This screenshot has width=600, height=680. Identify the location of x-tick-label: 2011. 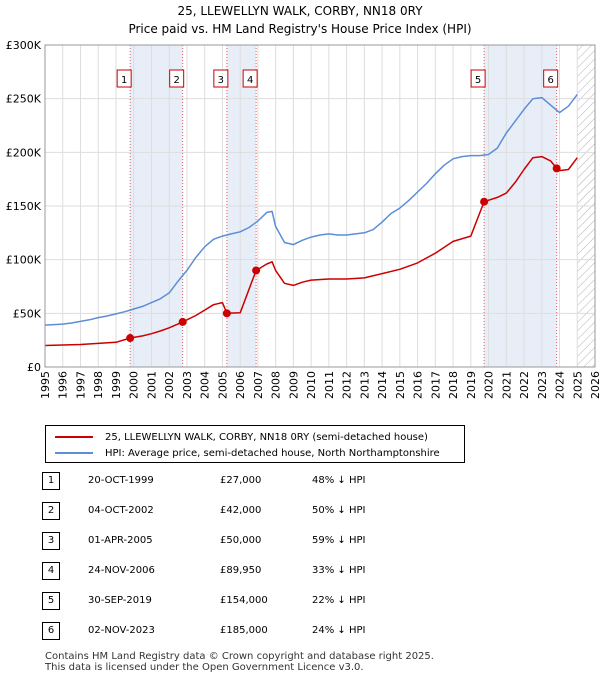
(329, 385).